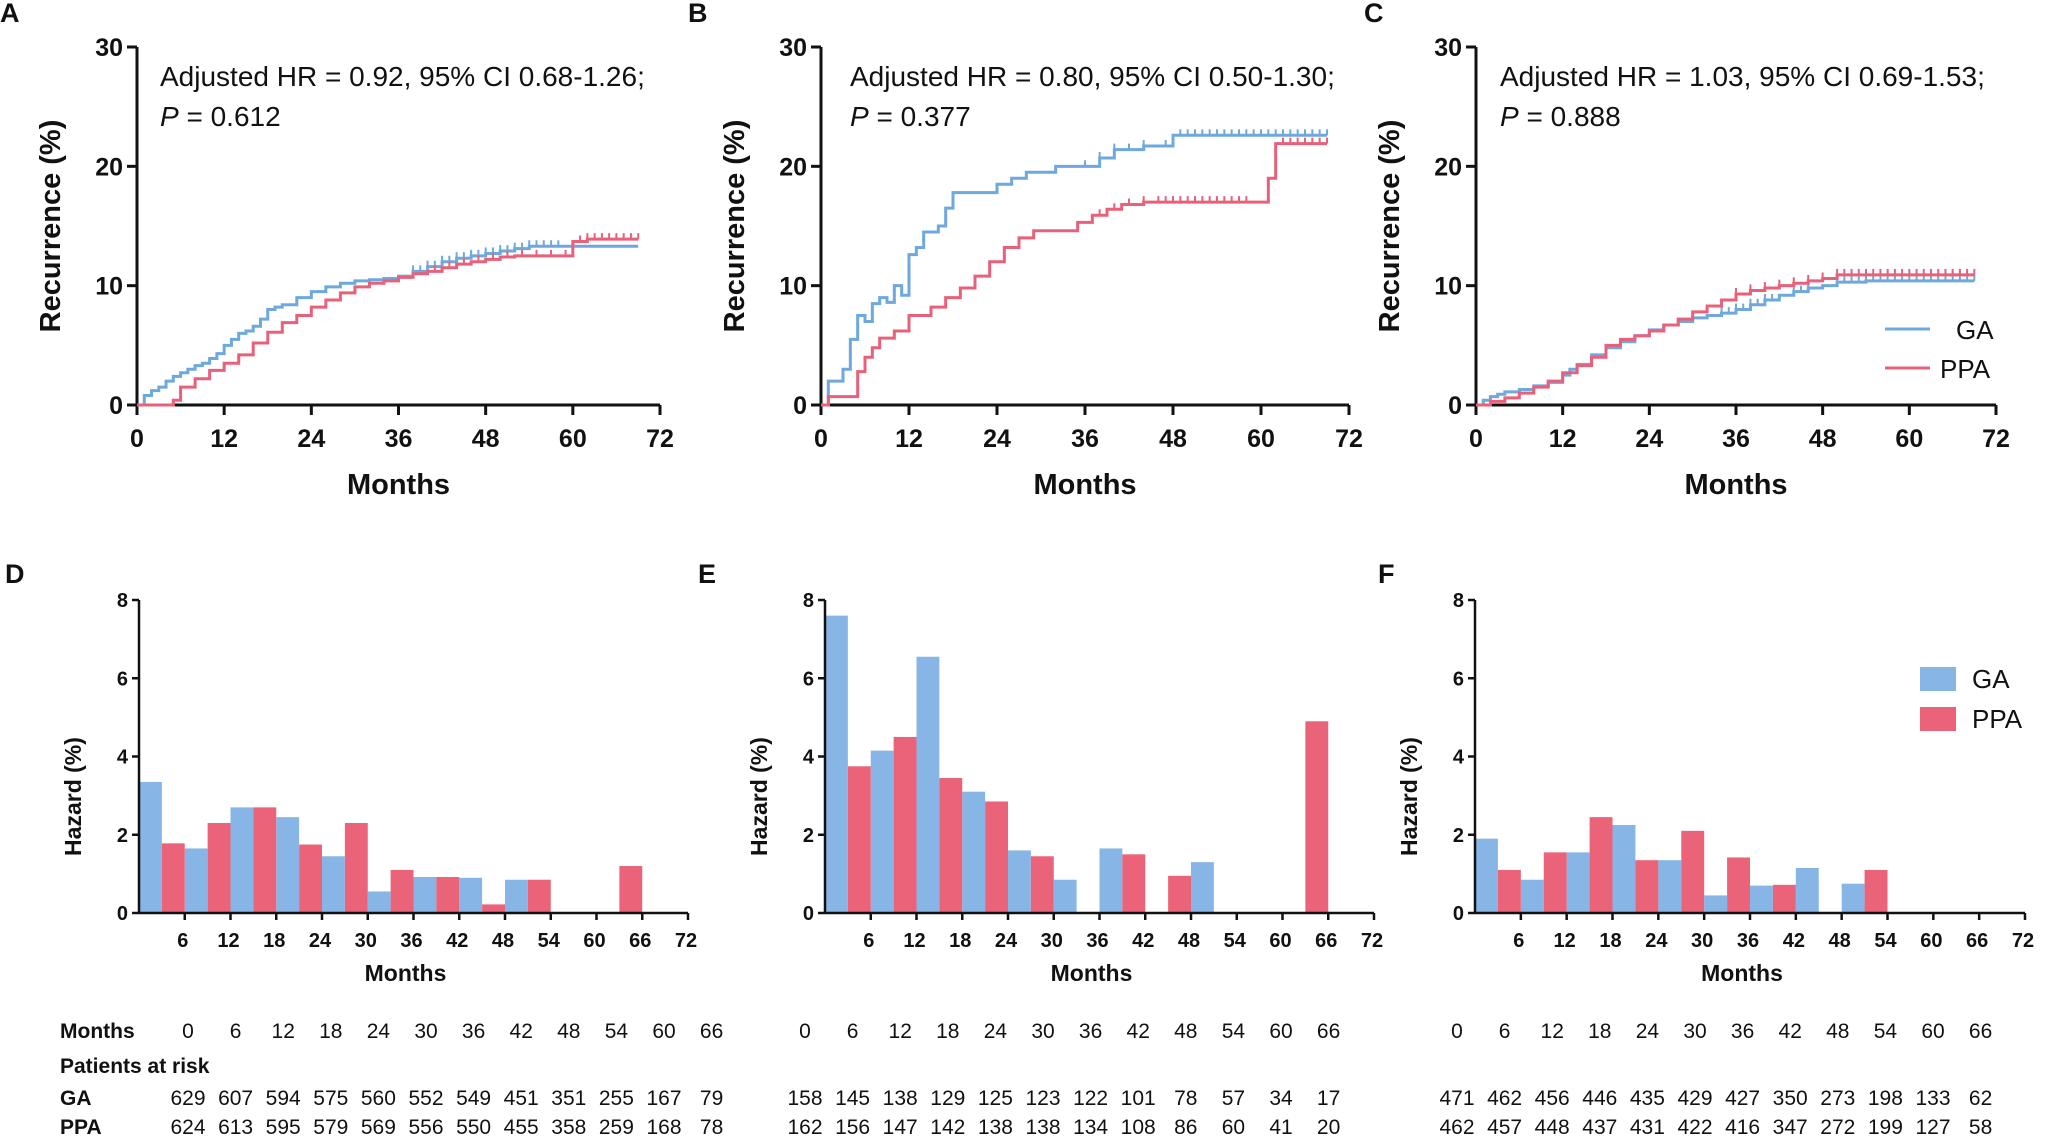  Describe the element at coordinates (1742, 1098) in the screenshot. I see `risk-ga-value: 427` at that location.